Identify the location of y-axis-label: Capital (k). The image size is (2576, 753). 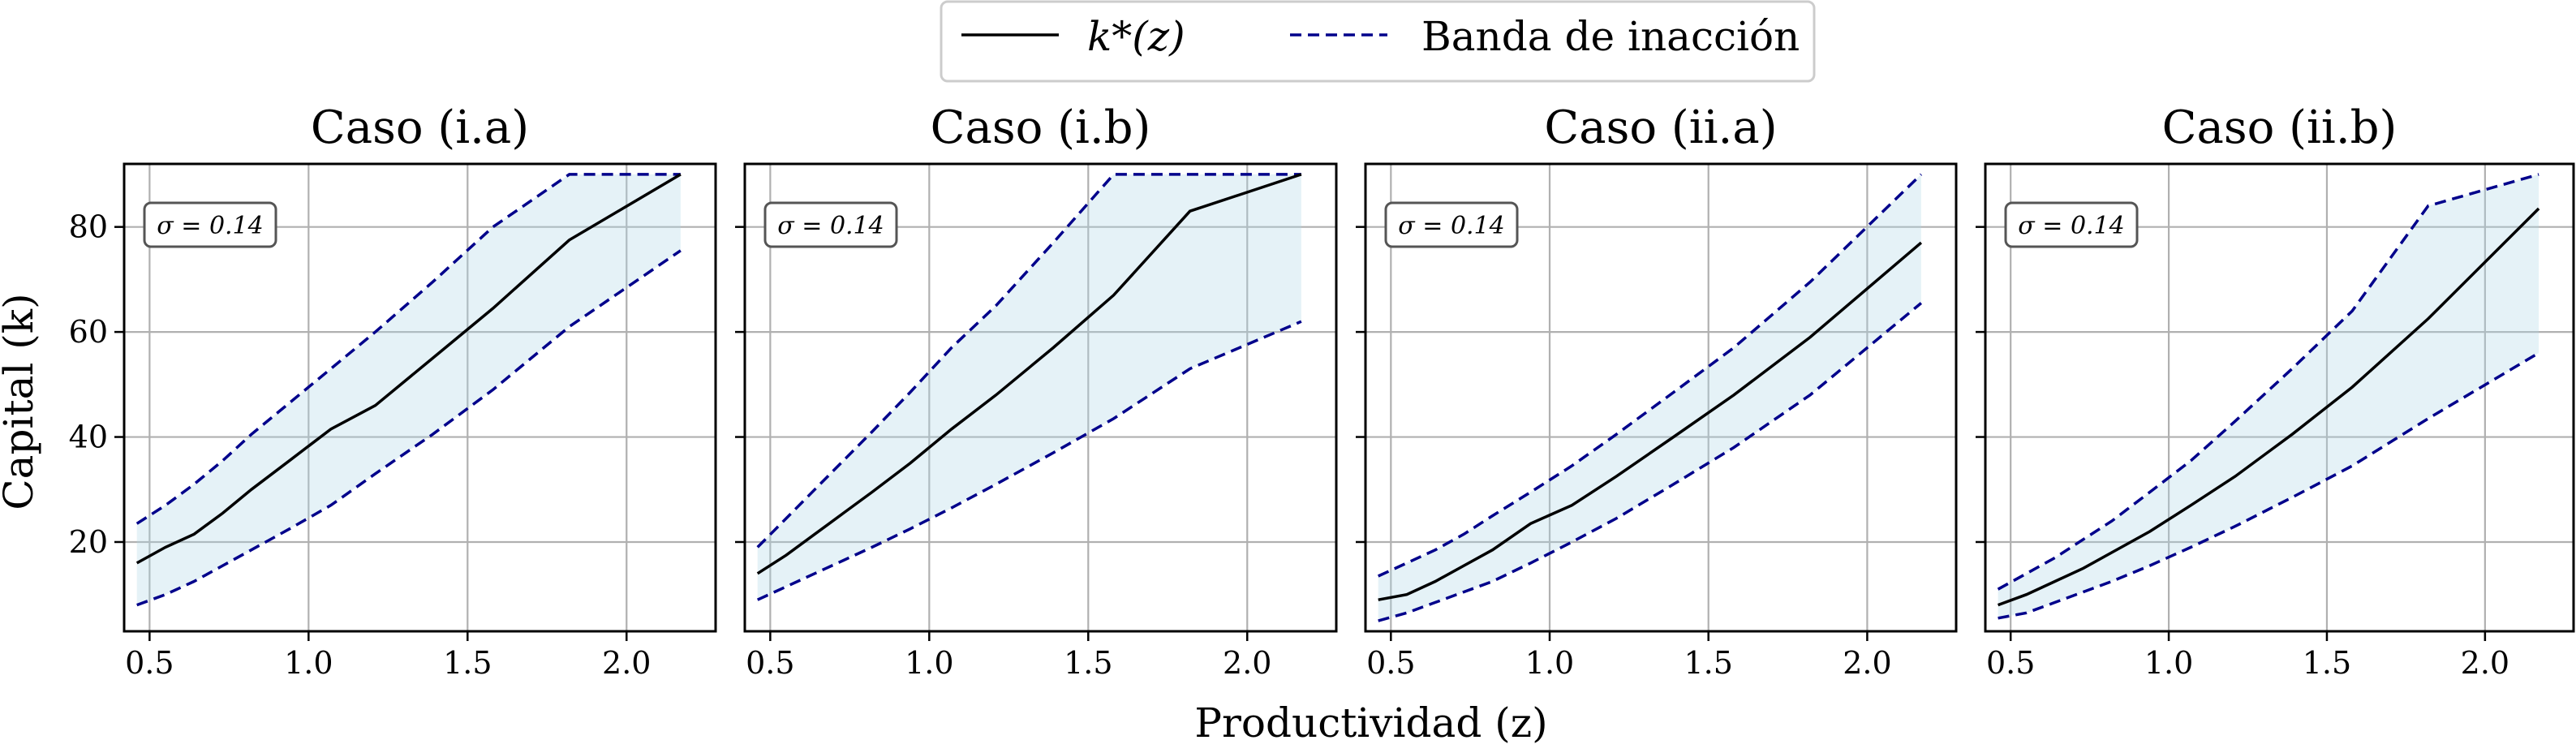
(21, 401).